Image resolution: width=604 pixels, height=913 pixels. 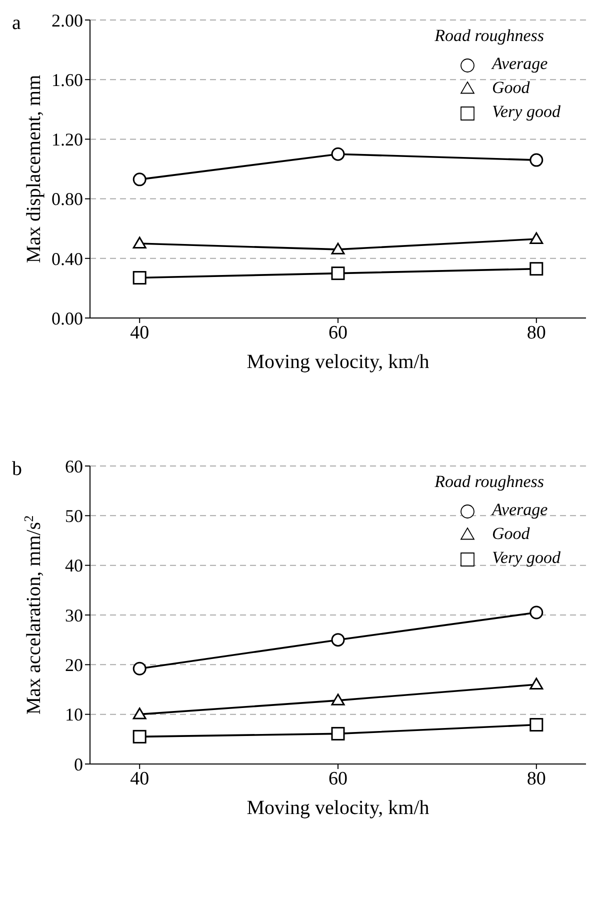 What do you see at coordinates (74, 516) in the screenshot?
I see `y-tick-label: 50` at bounding box center [74, 516].